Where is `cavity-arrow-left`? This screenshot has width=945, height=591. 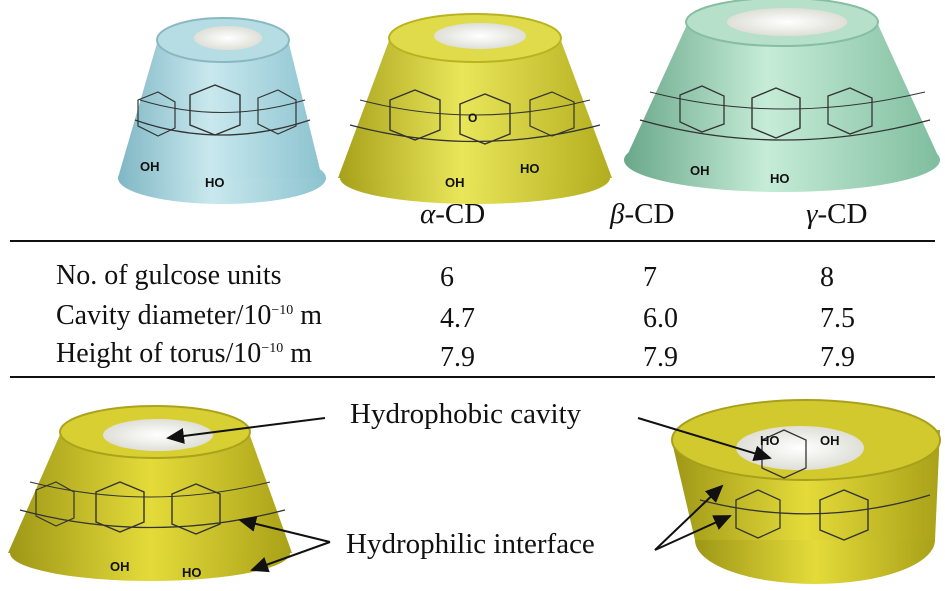 cavity-arrow-left is located at coordinates (246, 430).